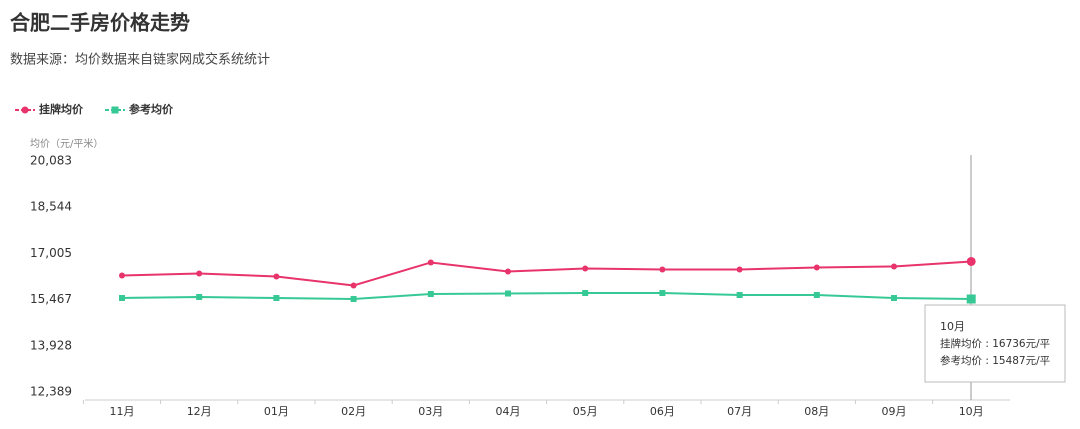 The height and width of the screenshot is (429, 1080). Describe the element at coordinates (51, 392) in the screenshot. I see `y-tick-label: 12,389` at that location.